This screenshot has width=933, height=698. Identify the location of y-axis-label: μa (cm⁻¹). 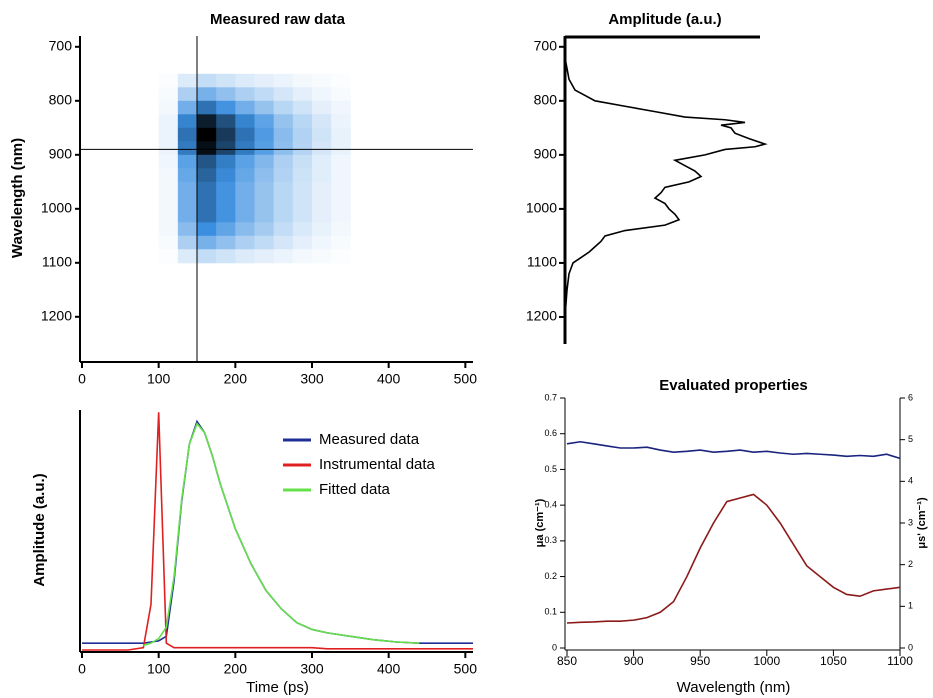
(540, 522).